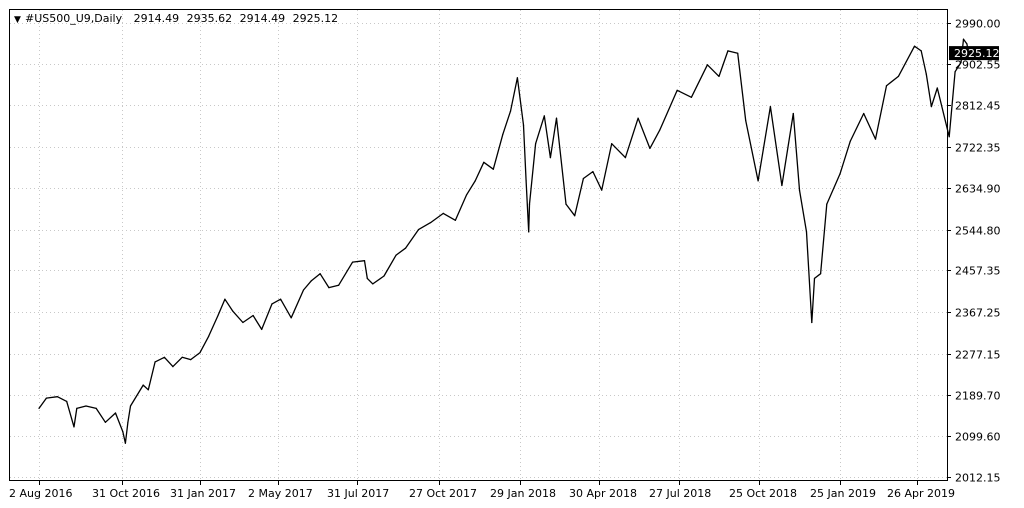 This screenshot has width=1024, height=508. Describe the element at coordinates (978, 148) in the screenshot. I see `y-tick-label: 2722.35` at that location.